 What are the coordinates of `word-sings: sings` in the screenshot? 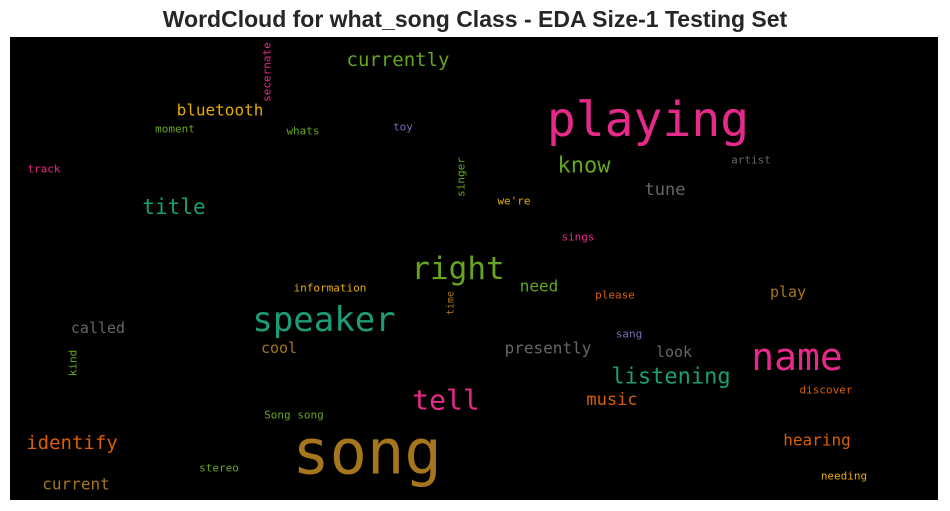 It's located at (577, 237).